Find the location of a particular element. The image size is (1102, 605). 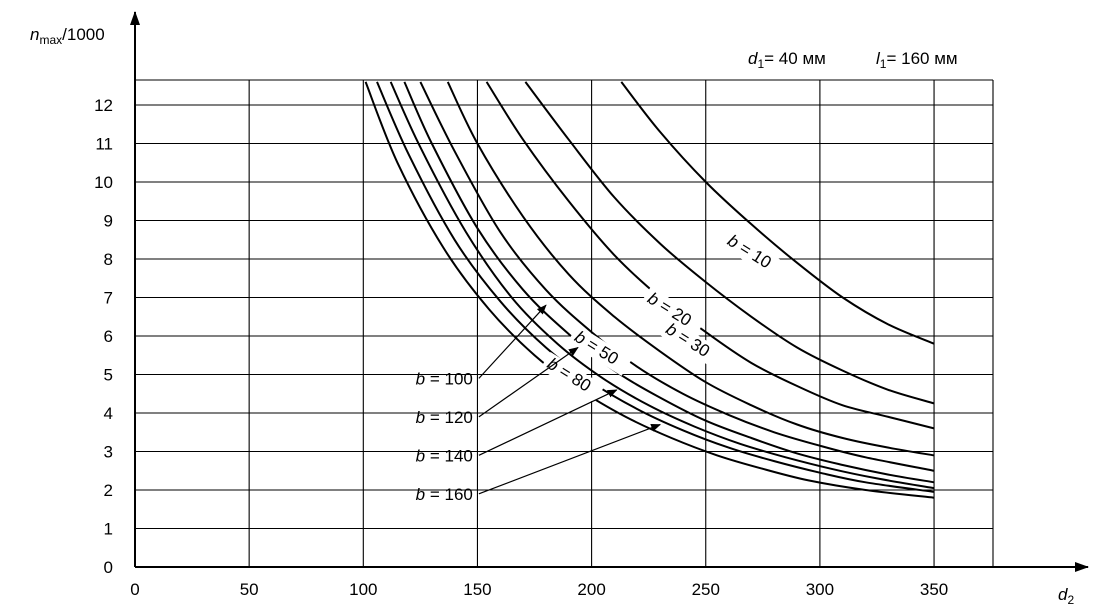

x-tick-label: 150 is located at coordinates (477, 589).